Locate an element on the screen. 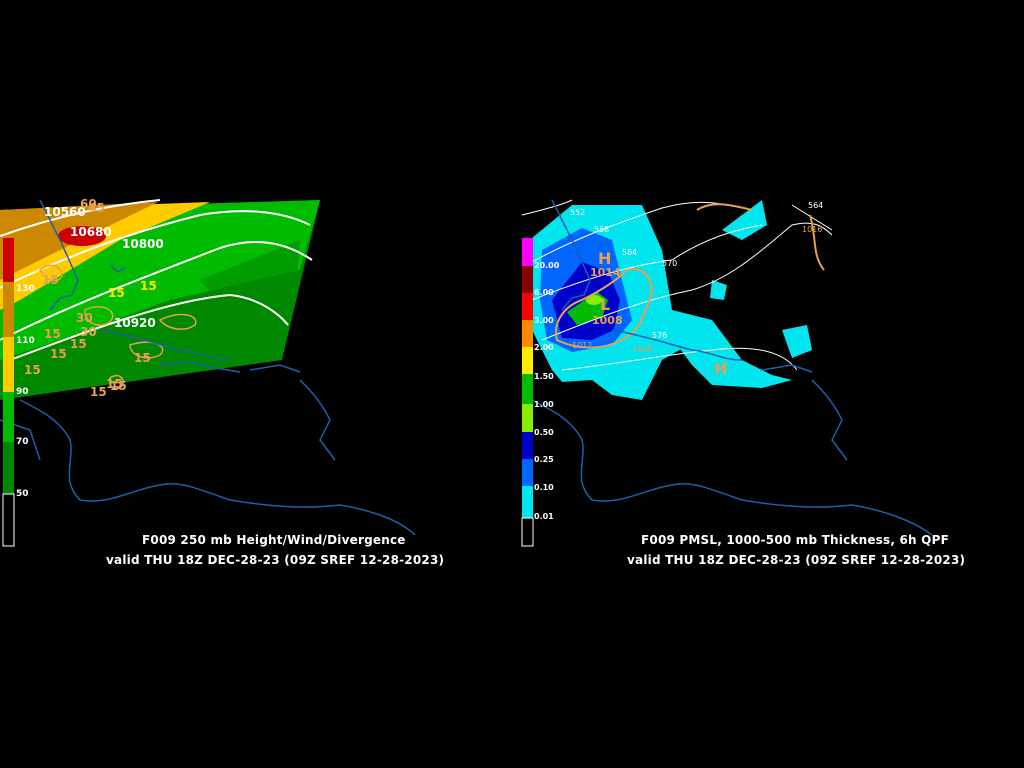  legend-label: 0.25 is located at coordinates (544, 459).